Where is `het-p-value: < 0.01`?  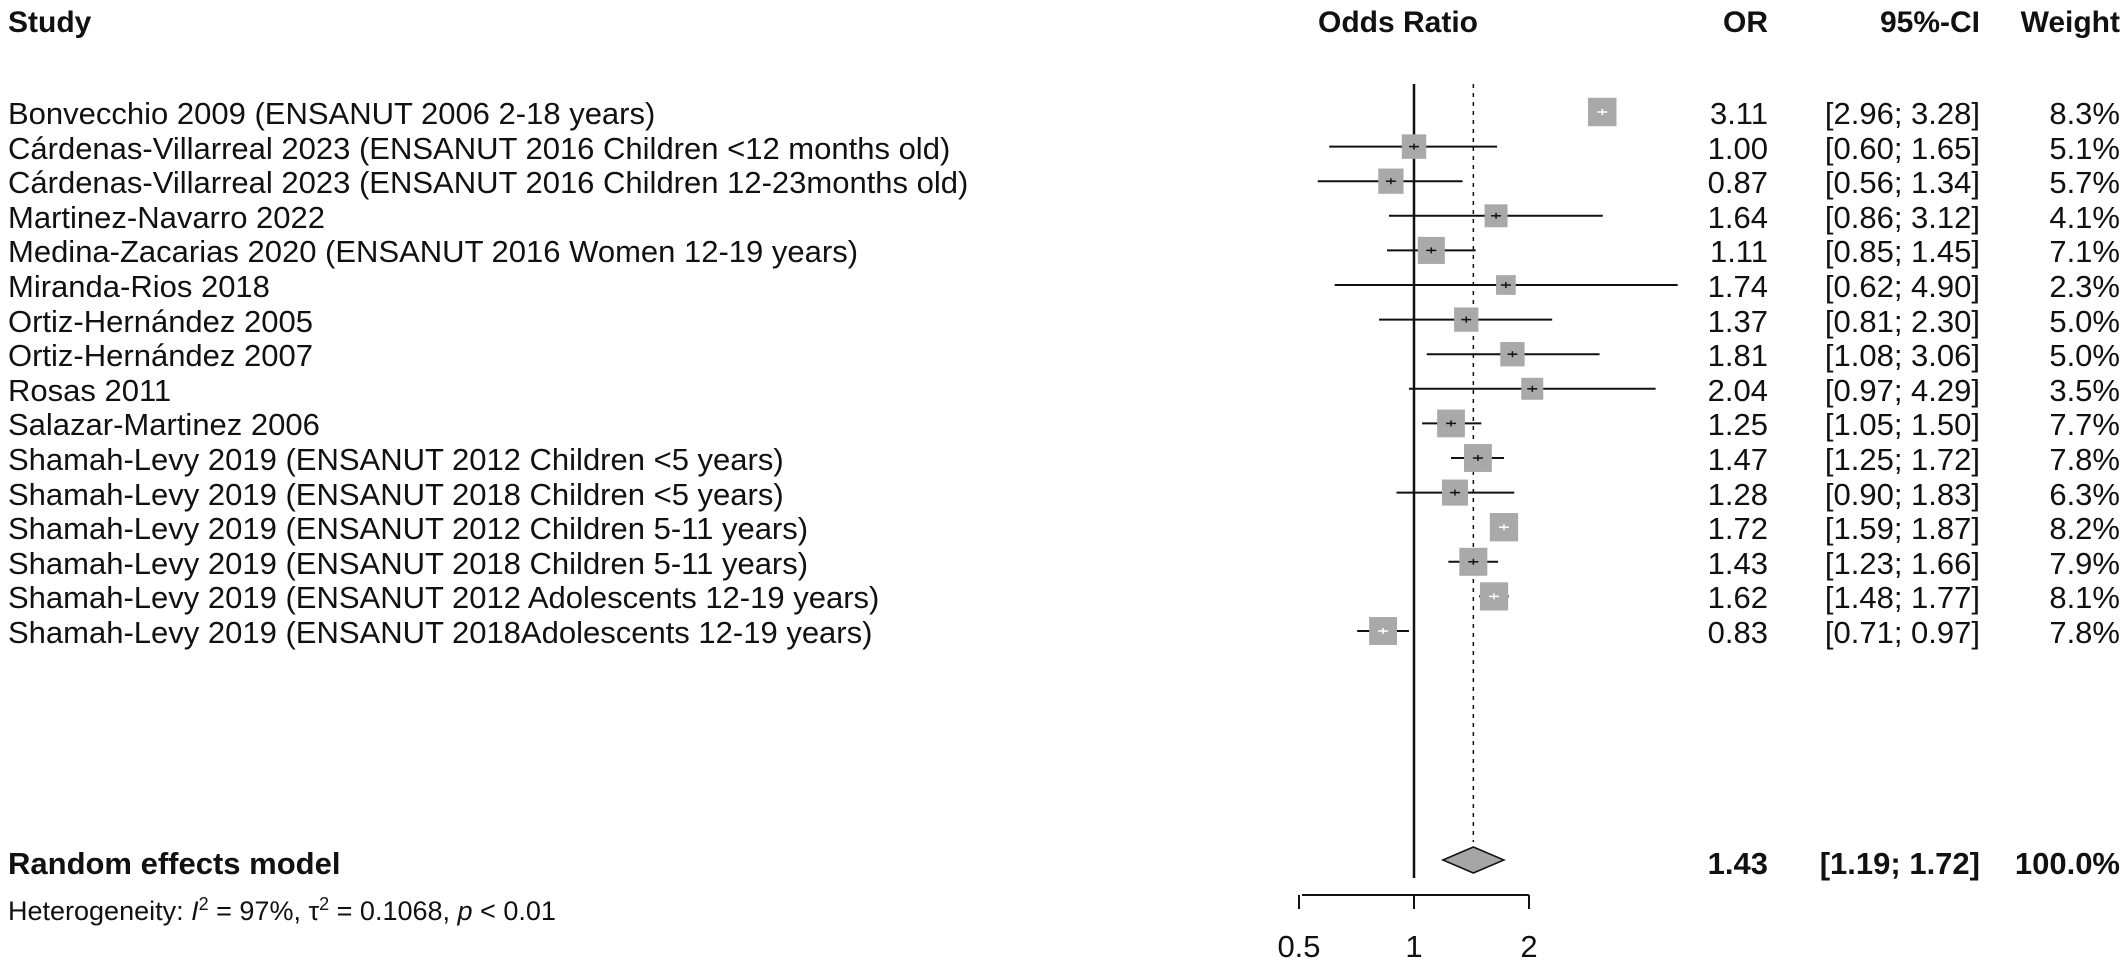 het-p-value: < 0.01 is located at coordinates (514, 911).